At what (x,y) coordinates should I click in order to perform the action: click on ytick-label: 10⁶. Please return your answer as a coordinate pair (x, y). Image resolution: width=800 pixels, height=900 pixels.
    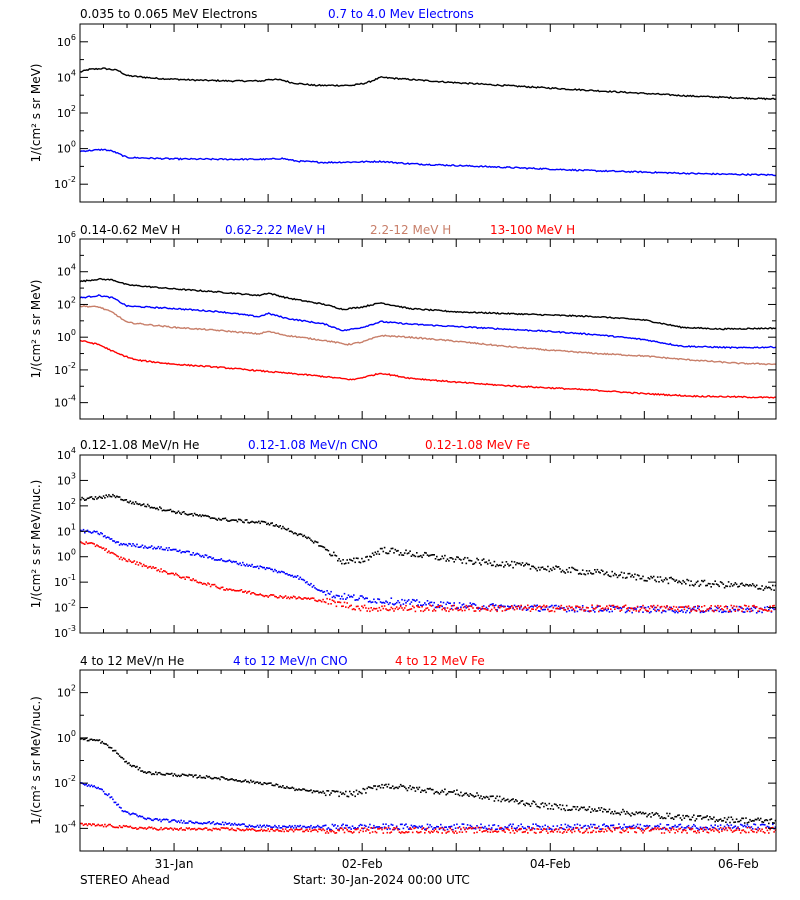
    Looking at the image, I should click on (66, 41).